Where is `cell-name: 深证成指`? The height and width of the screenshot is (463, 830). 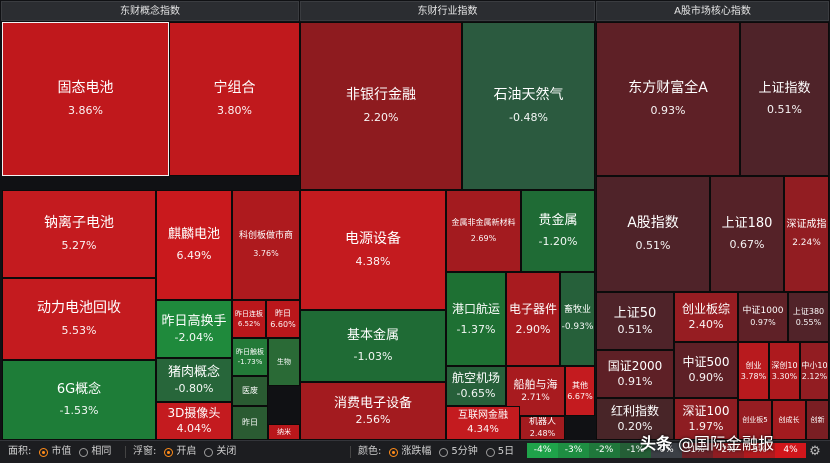
cell-name: 深证成指 is located at coordinates (806, 225).